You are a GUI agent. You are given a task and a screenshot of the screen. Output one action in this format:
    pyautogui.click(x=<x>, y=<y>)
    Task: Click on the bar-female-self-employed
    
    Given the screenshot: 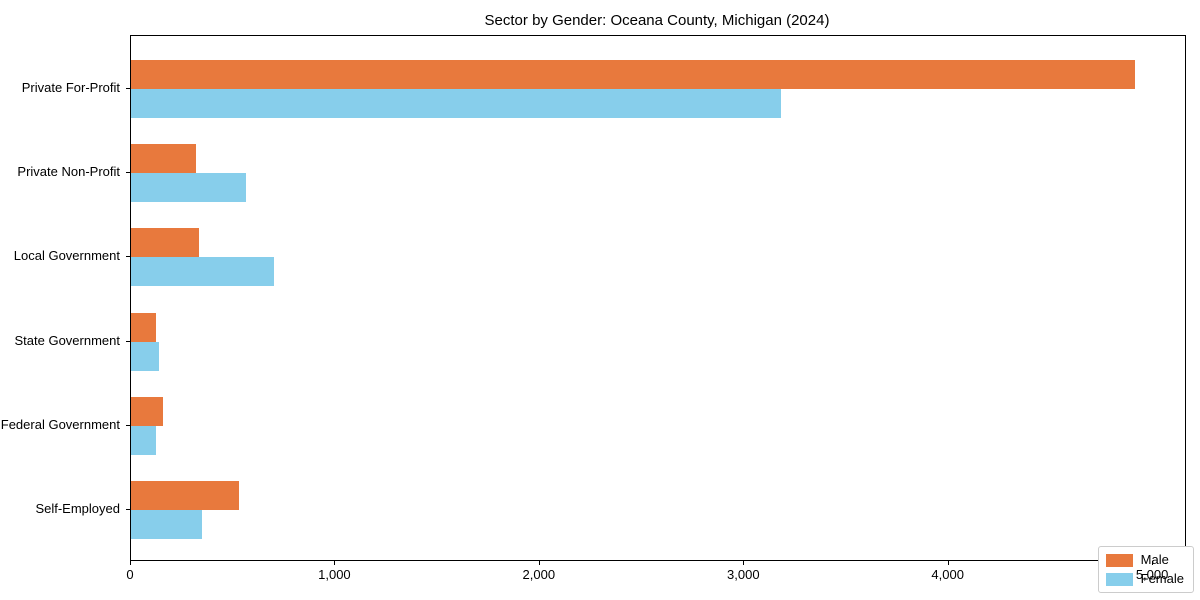 What is the action you would take?
    pyautogui.click(x=166, y=524)
    